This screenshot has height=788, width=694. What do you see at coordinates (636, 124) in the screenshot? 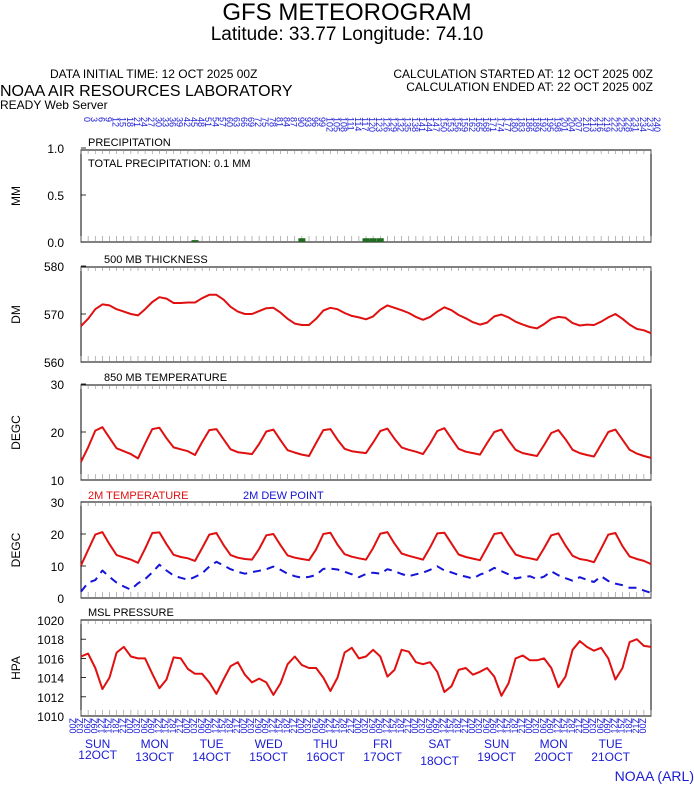
I see `top-hour-label: 231` at bounding box center [636, 124].